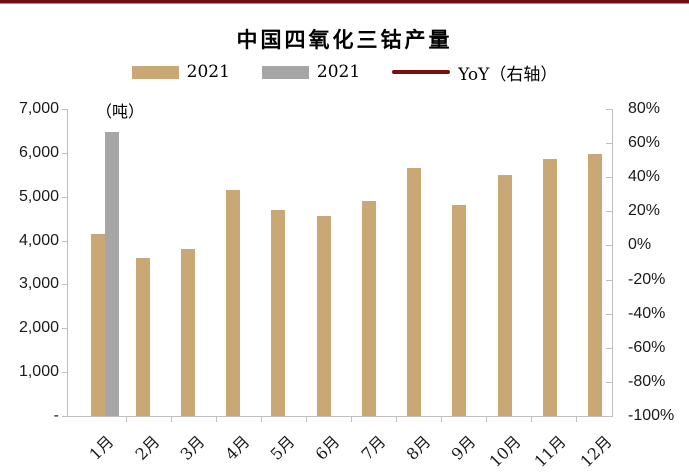  I want to click on bar-2021-8月, so click(414, 291).